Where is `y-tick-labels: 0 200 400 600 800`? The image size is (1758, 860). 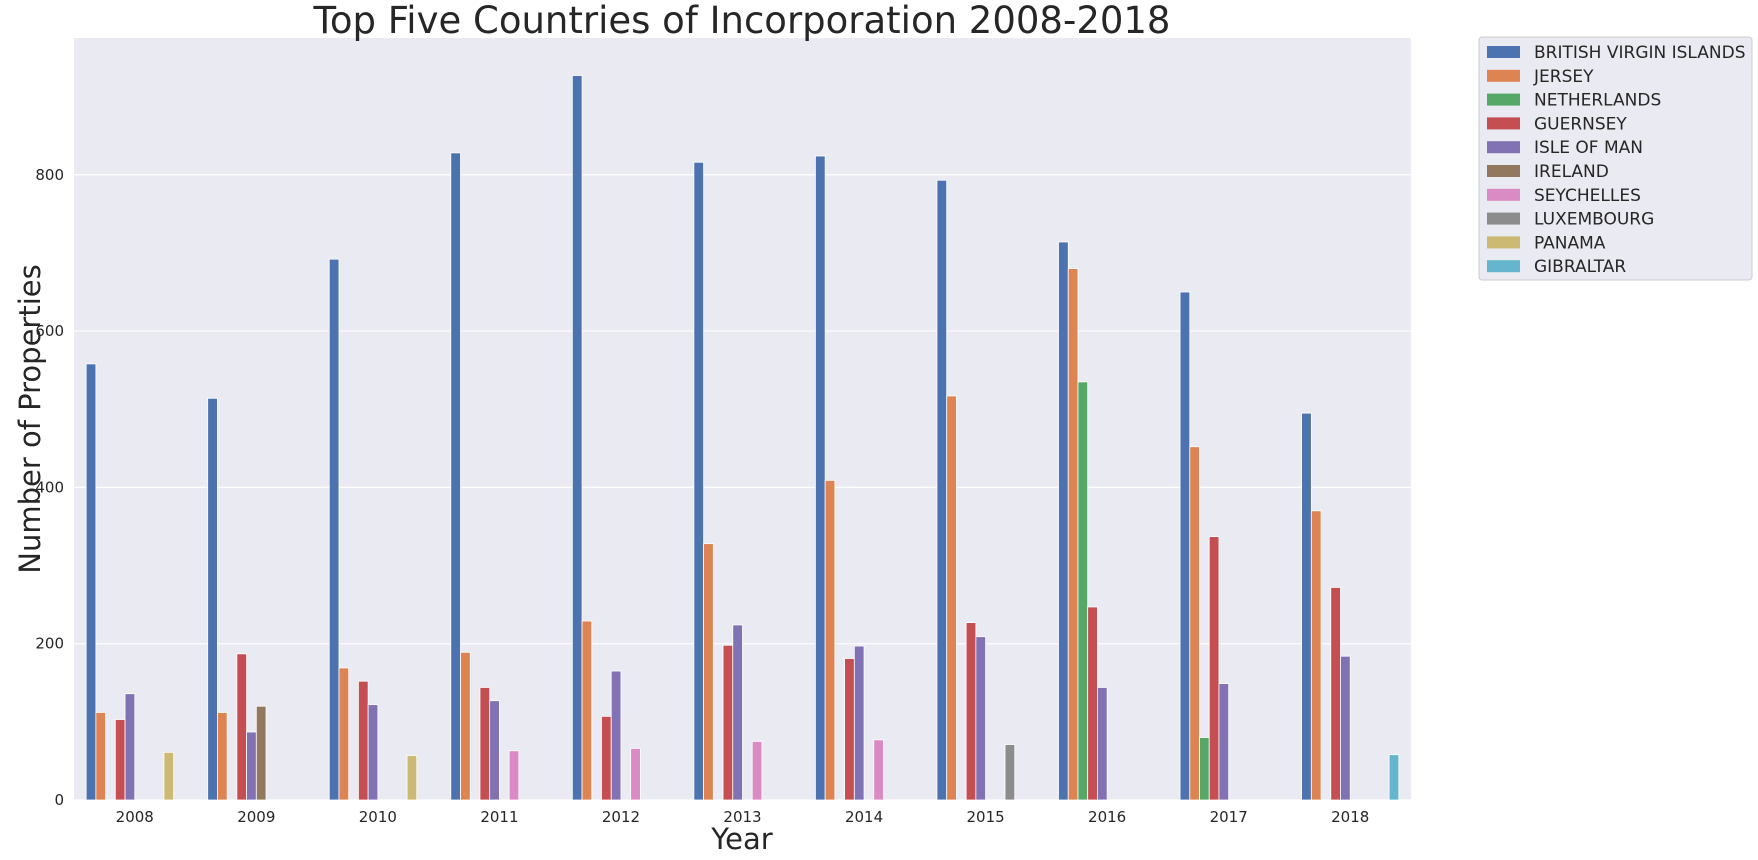
y-tick-labels: 0 200 400 600 800 is located at coordinates (49, 487).